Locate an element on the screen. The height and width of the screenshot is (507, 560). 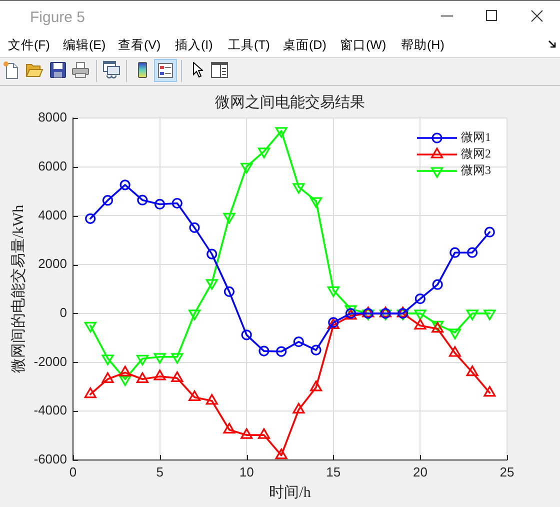
x-axis-title: 时间/h is located at coordinates (290, 492).